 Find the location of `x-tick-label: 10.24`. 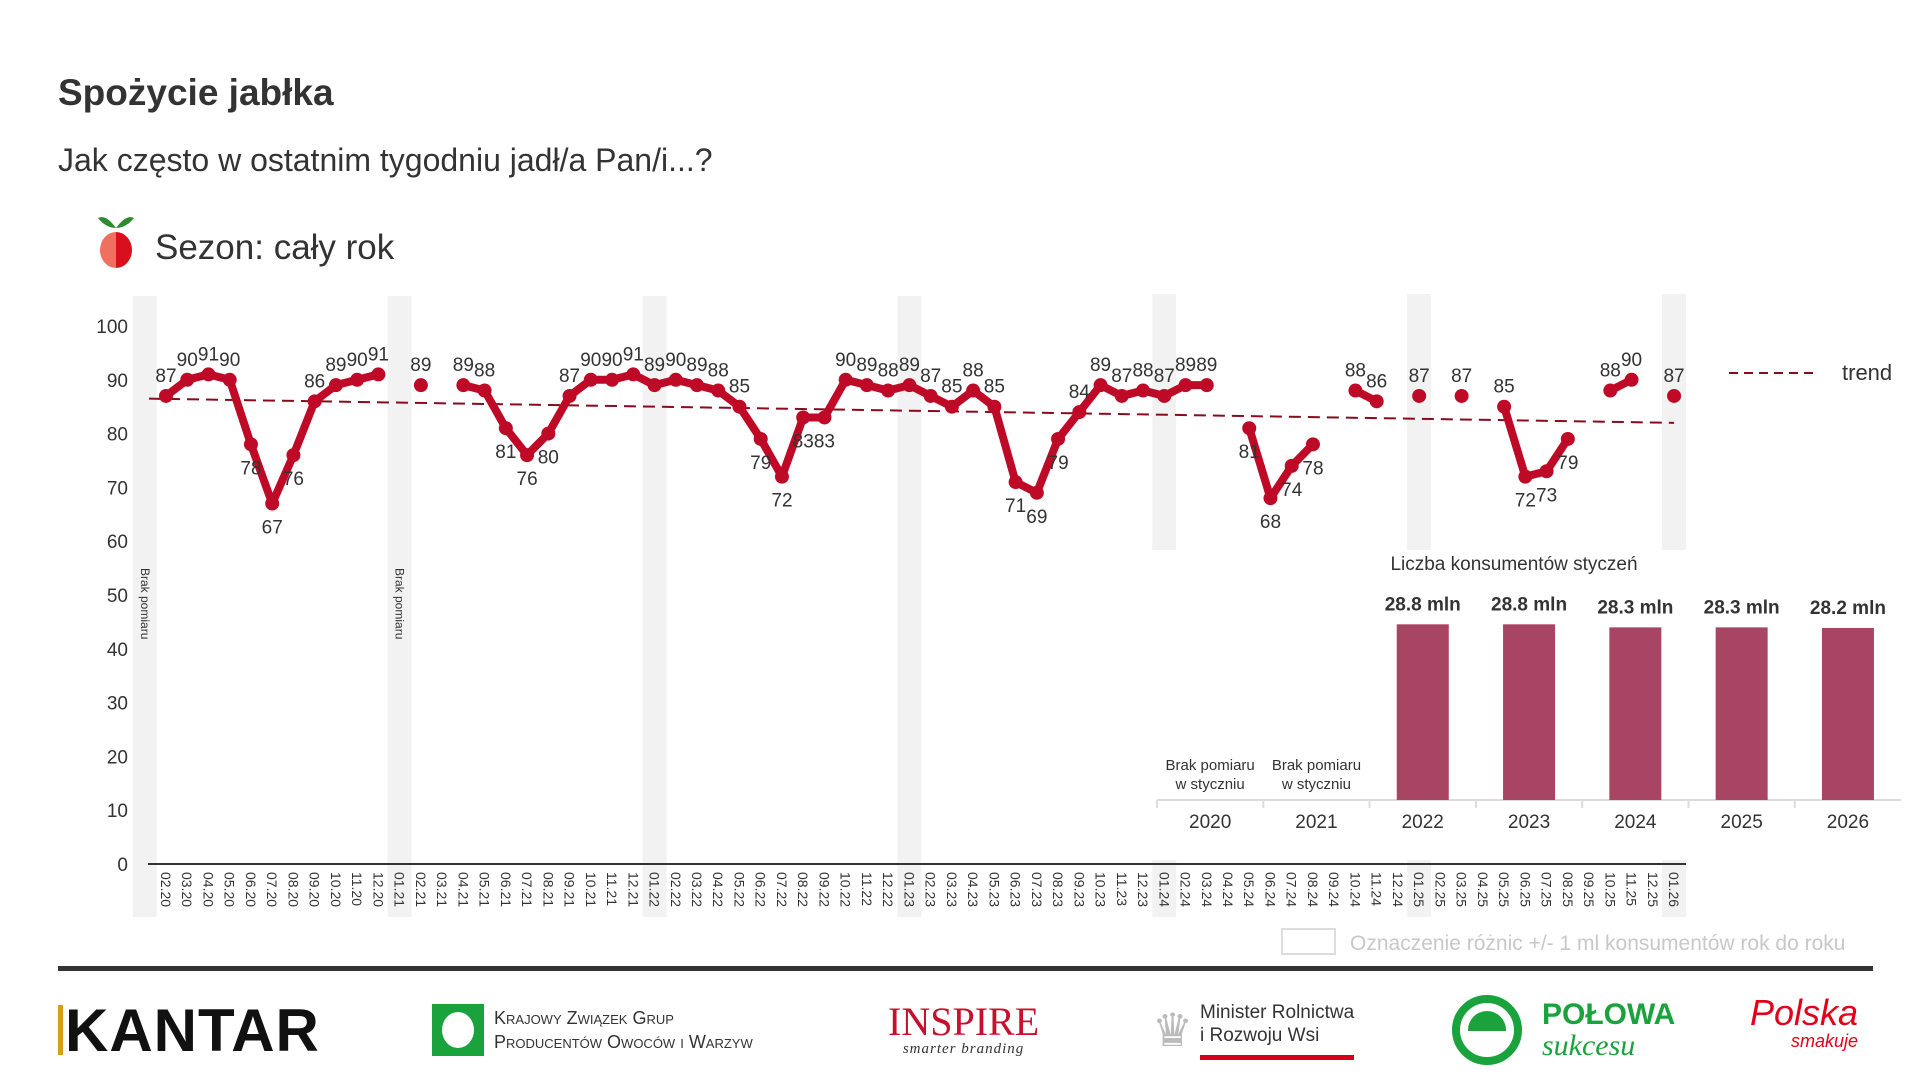

x-tick-label: 10.24 is located at coordinates (1355, 889).